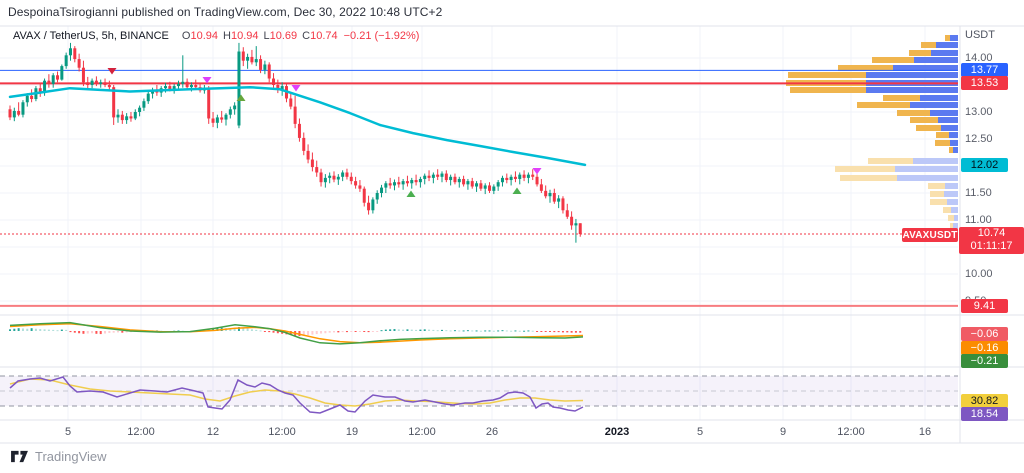  Describe the element at coordinates (617, 432) in the screenshot. I see `time-tick-label: 2023` at that location.